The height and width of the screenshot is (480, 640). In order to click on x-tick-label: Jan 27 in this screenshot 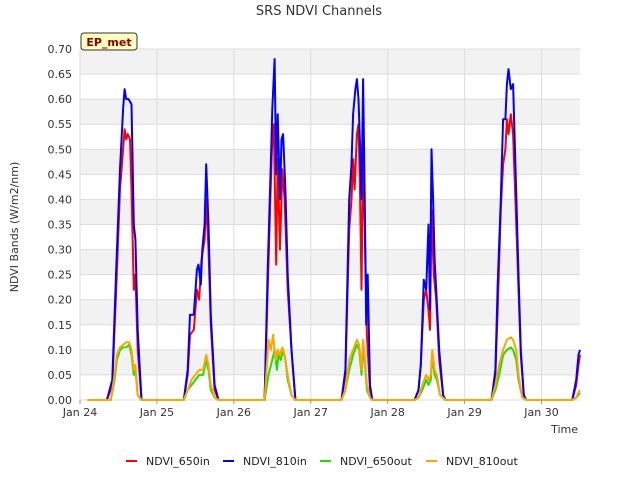, I will do `click(310, 412)`.